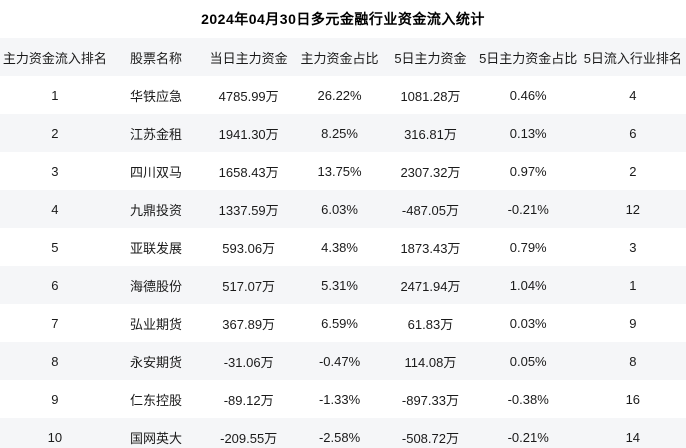  I want to click on table-cell: 1.04%, so click(528, 285).